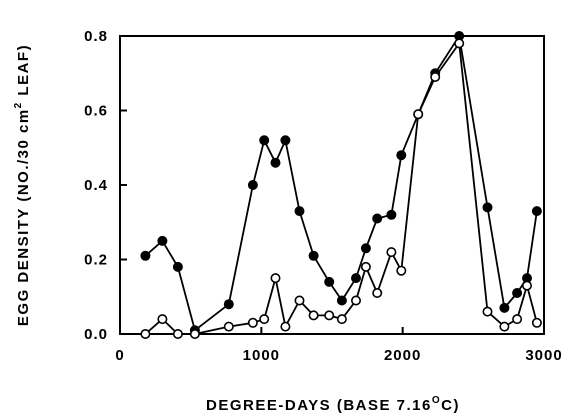 The width and height of the screenshot is (574, 418). Describe the element at coordinates (402, 355) in the screenshot. I see `x-tick-label: 2000` at that location.